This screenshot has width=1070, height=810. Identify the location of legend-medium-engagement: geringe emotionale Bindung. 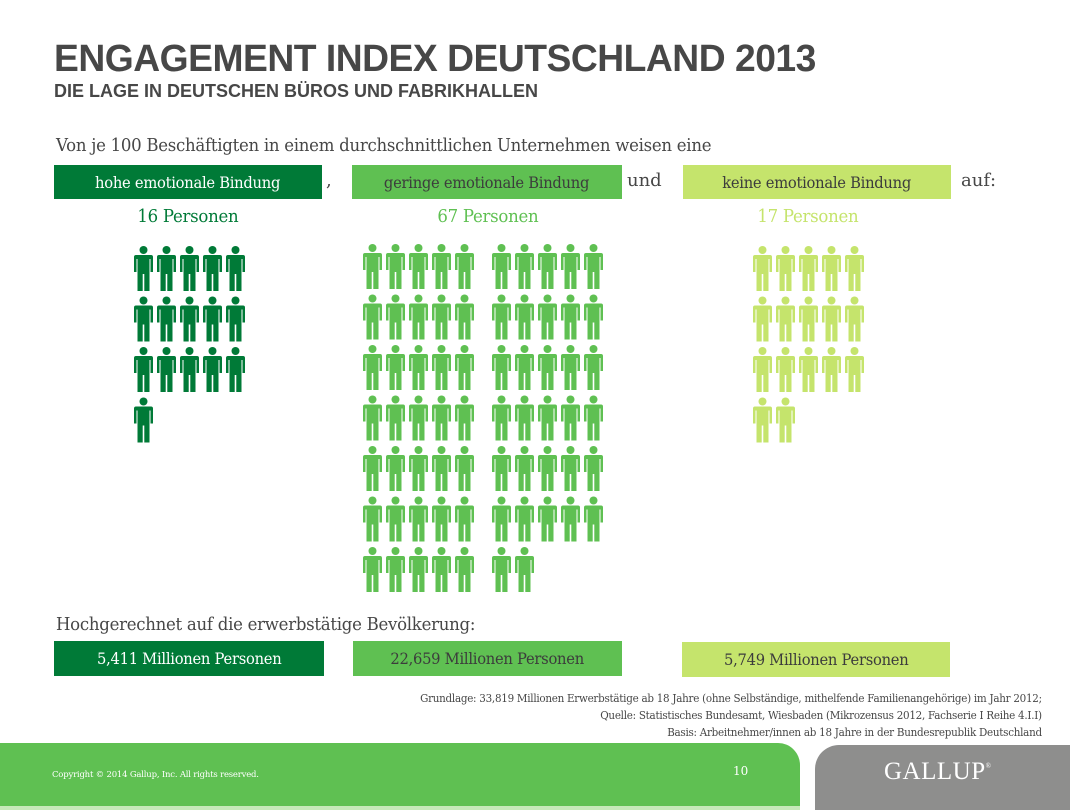
(487, 182).